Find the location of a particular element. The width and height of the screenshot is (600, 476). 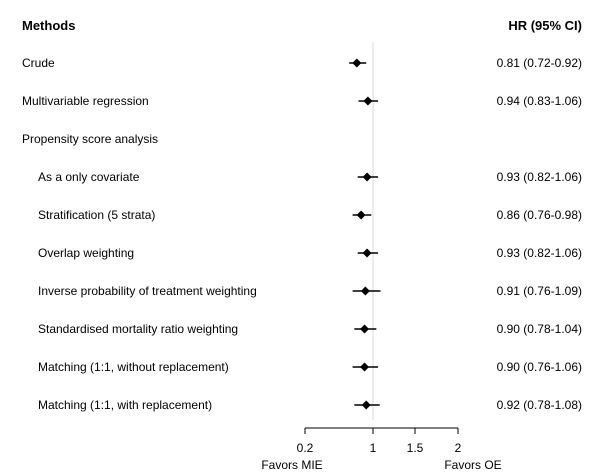

row-label: Propensity score analysis is located at coordinates (90, 139).